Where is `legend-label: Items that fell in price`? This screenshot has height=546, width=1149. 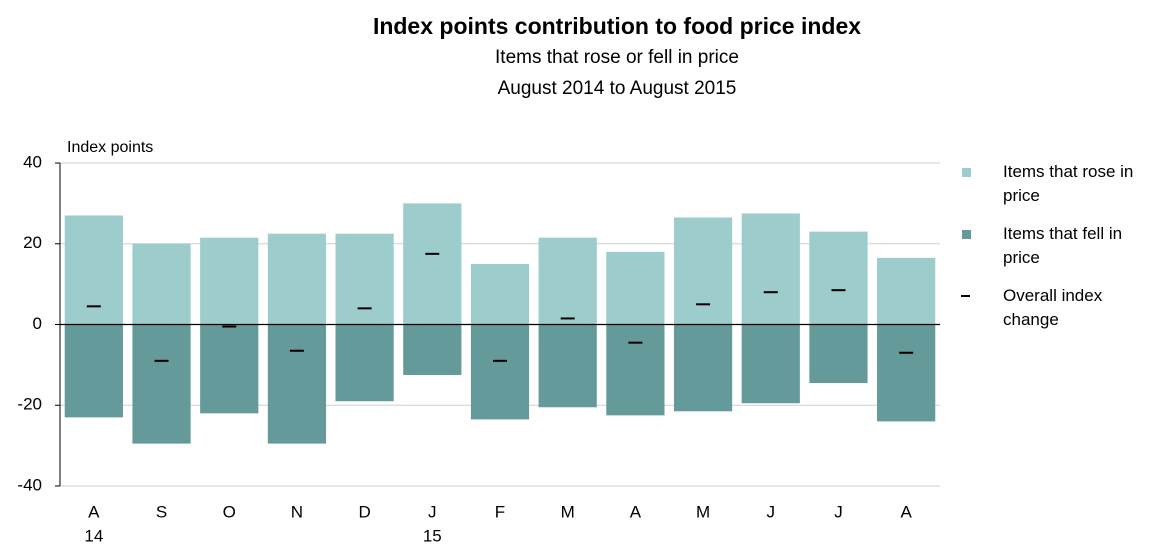 legend-label: Items that fell in price is located at coordinates (1063, 245).